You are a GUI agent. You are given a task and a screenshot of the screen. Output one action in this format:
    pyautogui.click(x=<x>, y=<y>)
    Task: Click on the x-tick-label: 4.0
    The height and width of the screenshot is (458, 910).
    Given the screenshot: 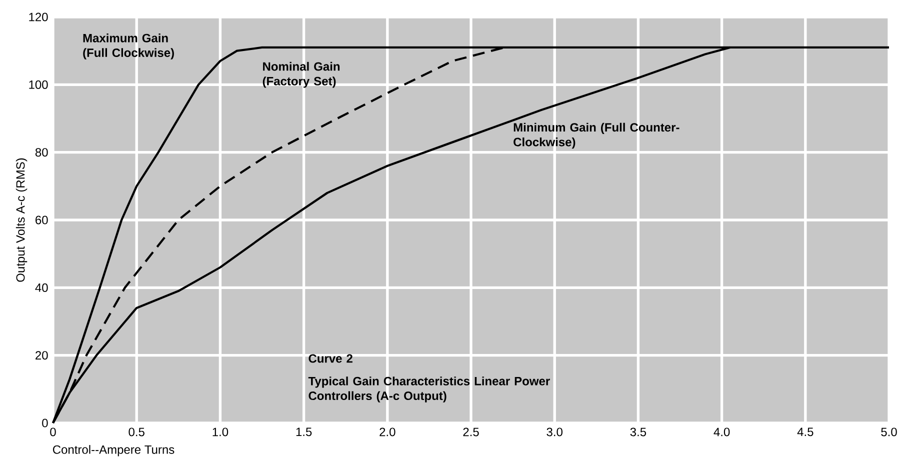 What is the action you would take?
    pyautogui.click(x=722, y=432)
    